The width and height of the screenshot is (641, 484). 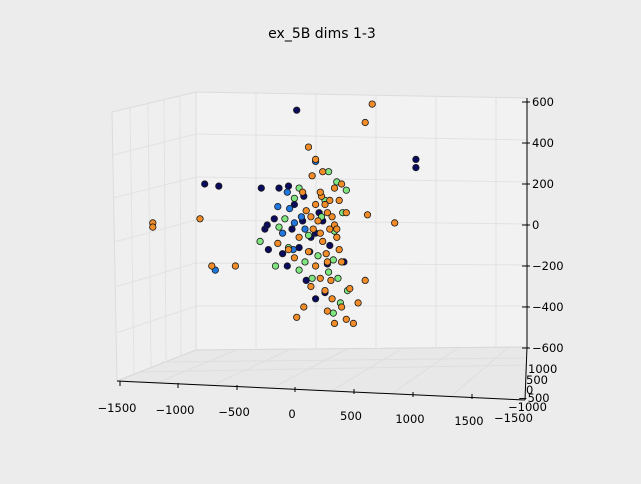 I want to click on y-axis-line, so click(x=526, y=373).